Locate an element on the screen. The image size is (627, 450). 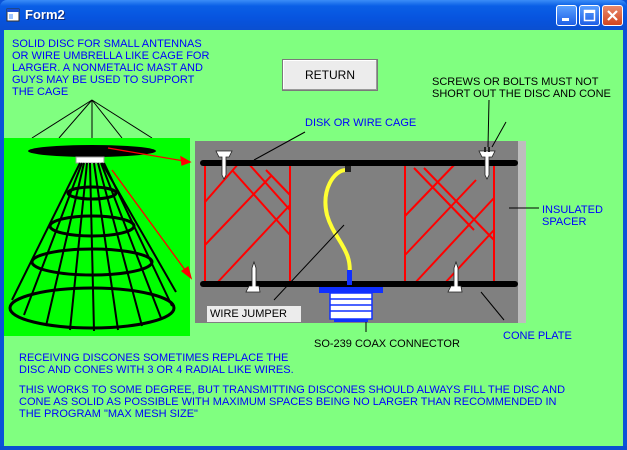
window-frame-bottom is located at coordinates (313, 448).